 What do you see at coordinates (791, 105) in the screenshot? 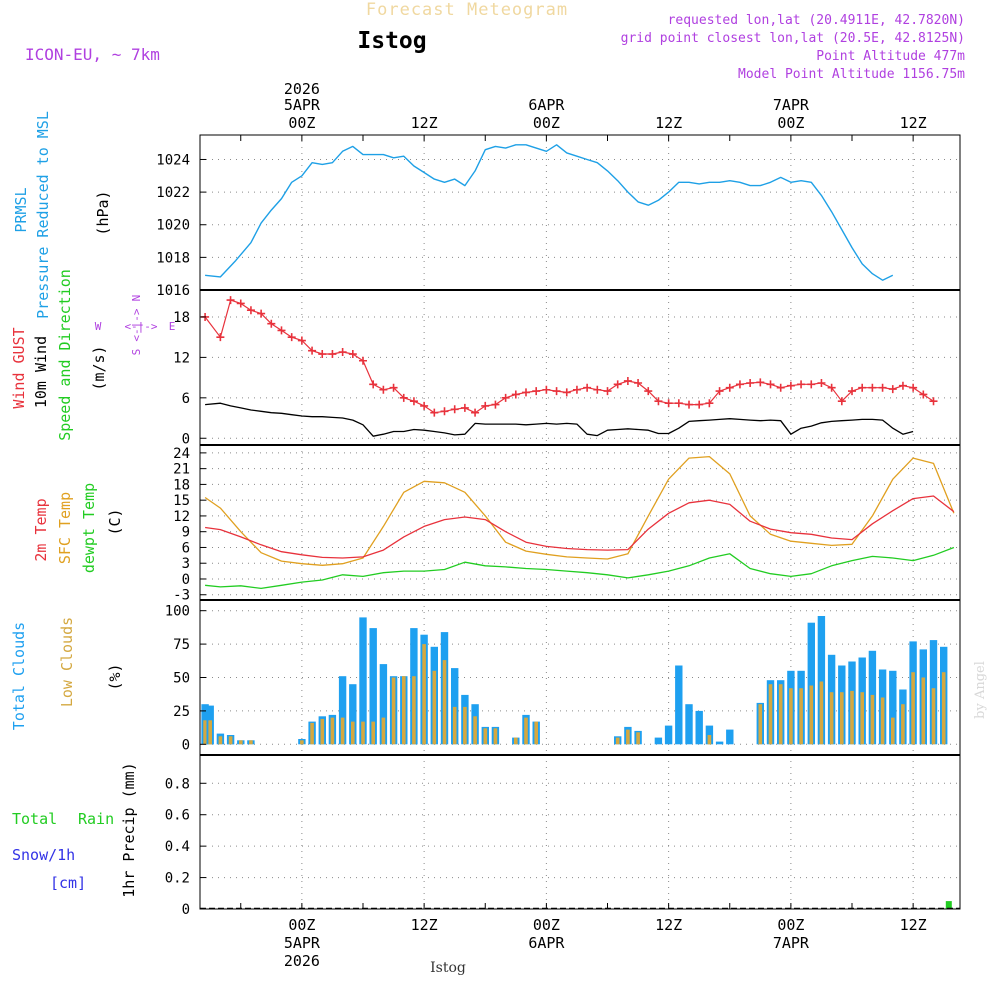
I see `time-label-top: 7APR` at bounding box center [791, 105].